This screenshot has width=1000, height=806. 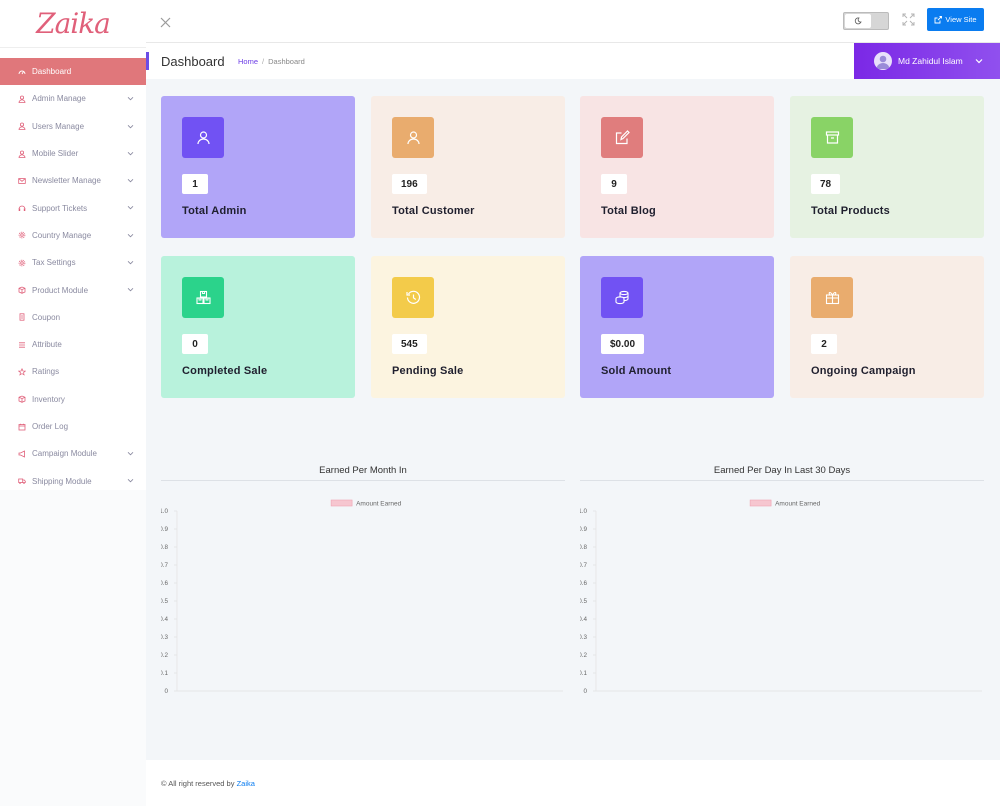 What do you see at coordinates (583, 619) in the screenshot?
I see `y-tick-label: 0.4` at bounding box center [583, 619].